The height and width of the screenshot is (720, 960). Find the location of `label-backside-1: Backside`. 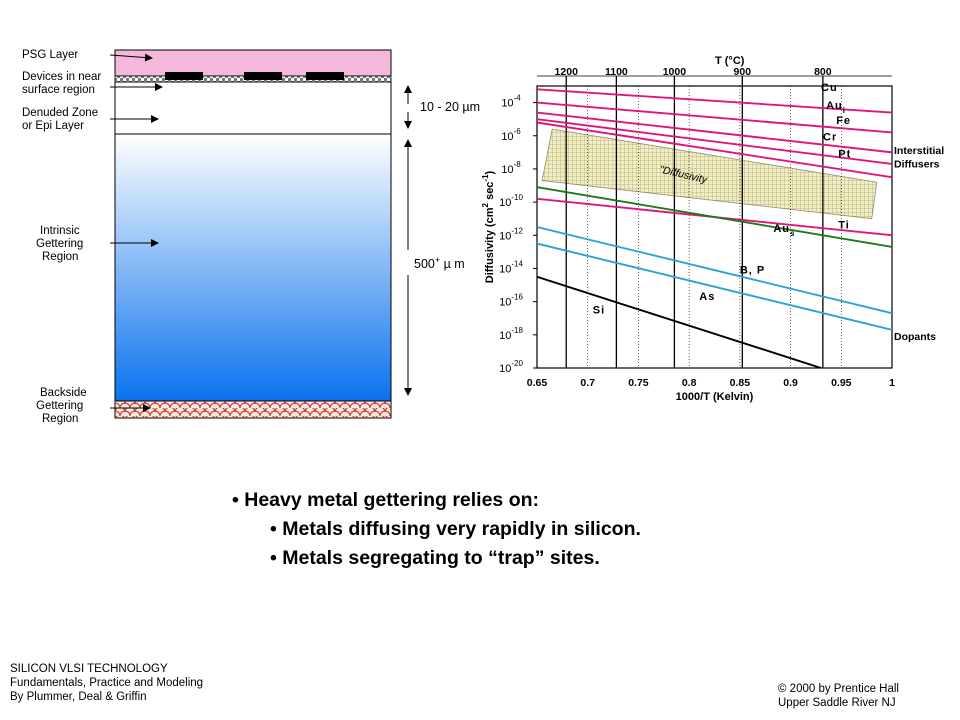

label-backside-1: Backside is located at coordinates (63, 393).